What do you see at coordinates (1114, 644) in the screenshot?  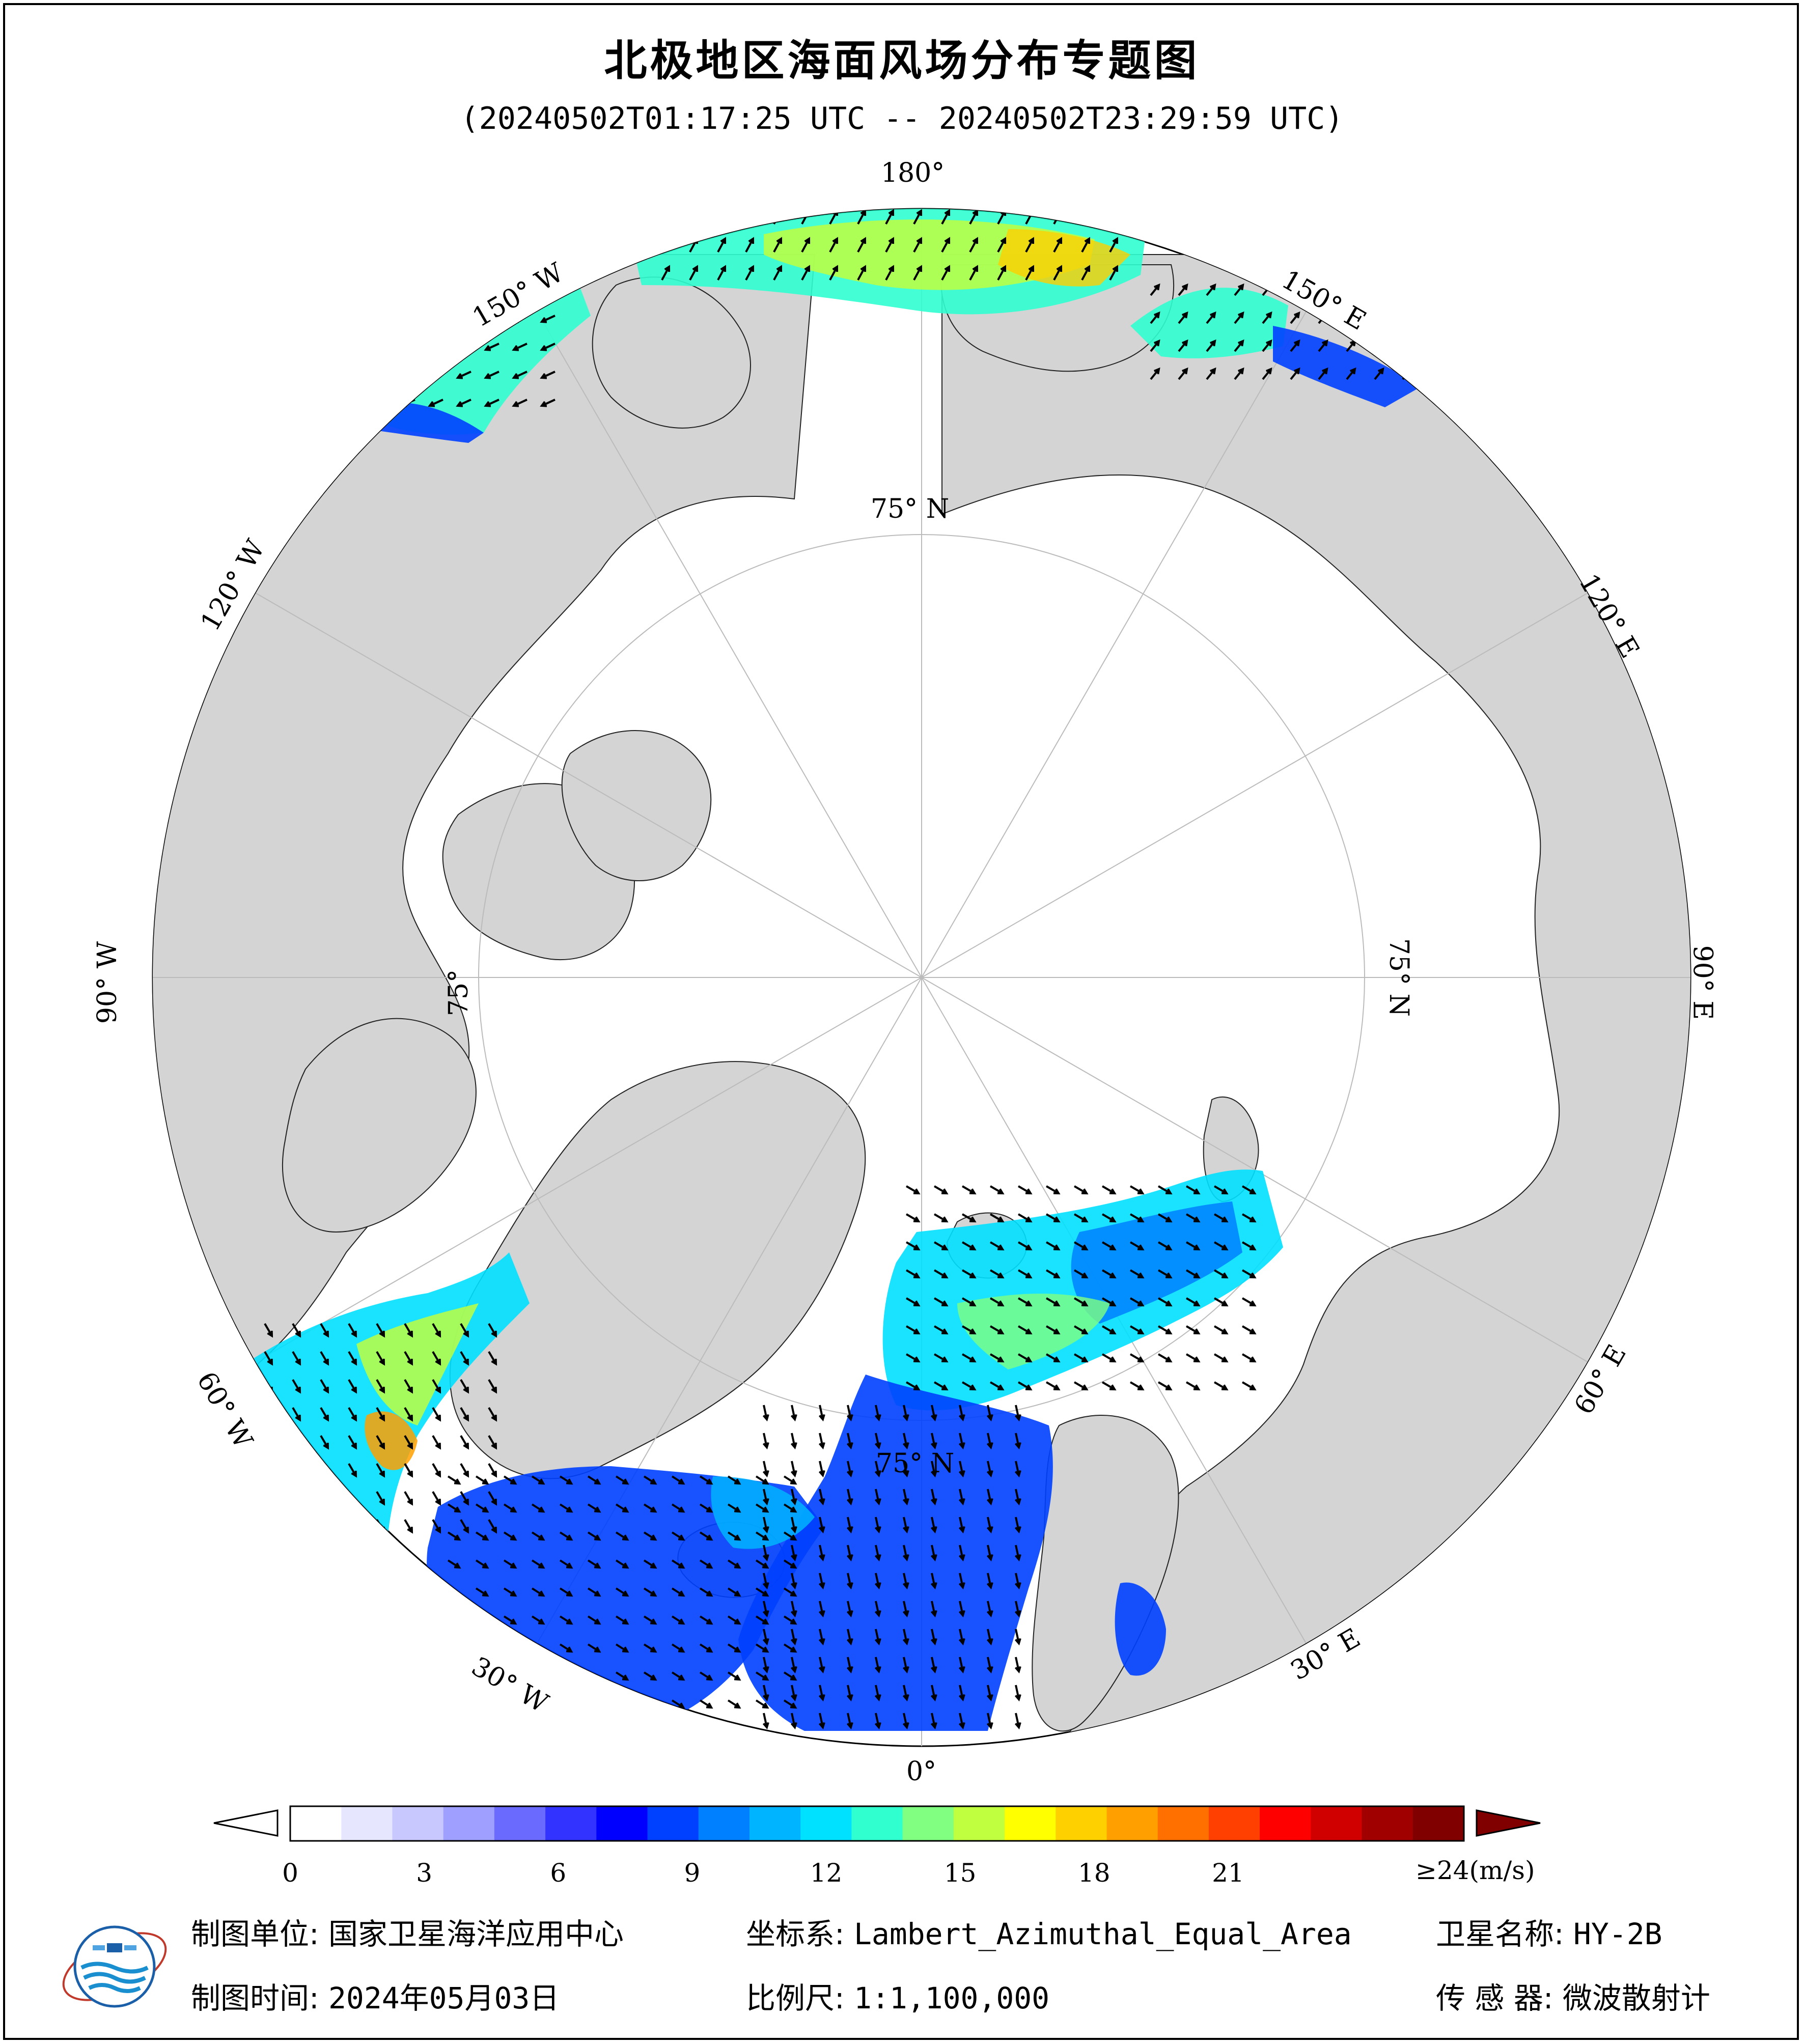 I see `meridian-line` at bounding box center [1114, 644].